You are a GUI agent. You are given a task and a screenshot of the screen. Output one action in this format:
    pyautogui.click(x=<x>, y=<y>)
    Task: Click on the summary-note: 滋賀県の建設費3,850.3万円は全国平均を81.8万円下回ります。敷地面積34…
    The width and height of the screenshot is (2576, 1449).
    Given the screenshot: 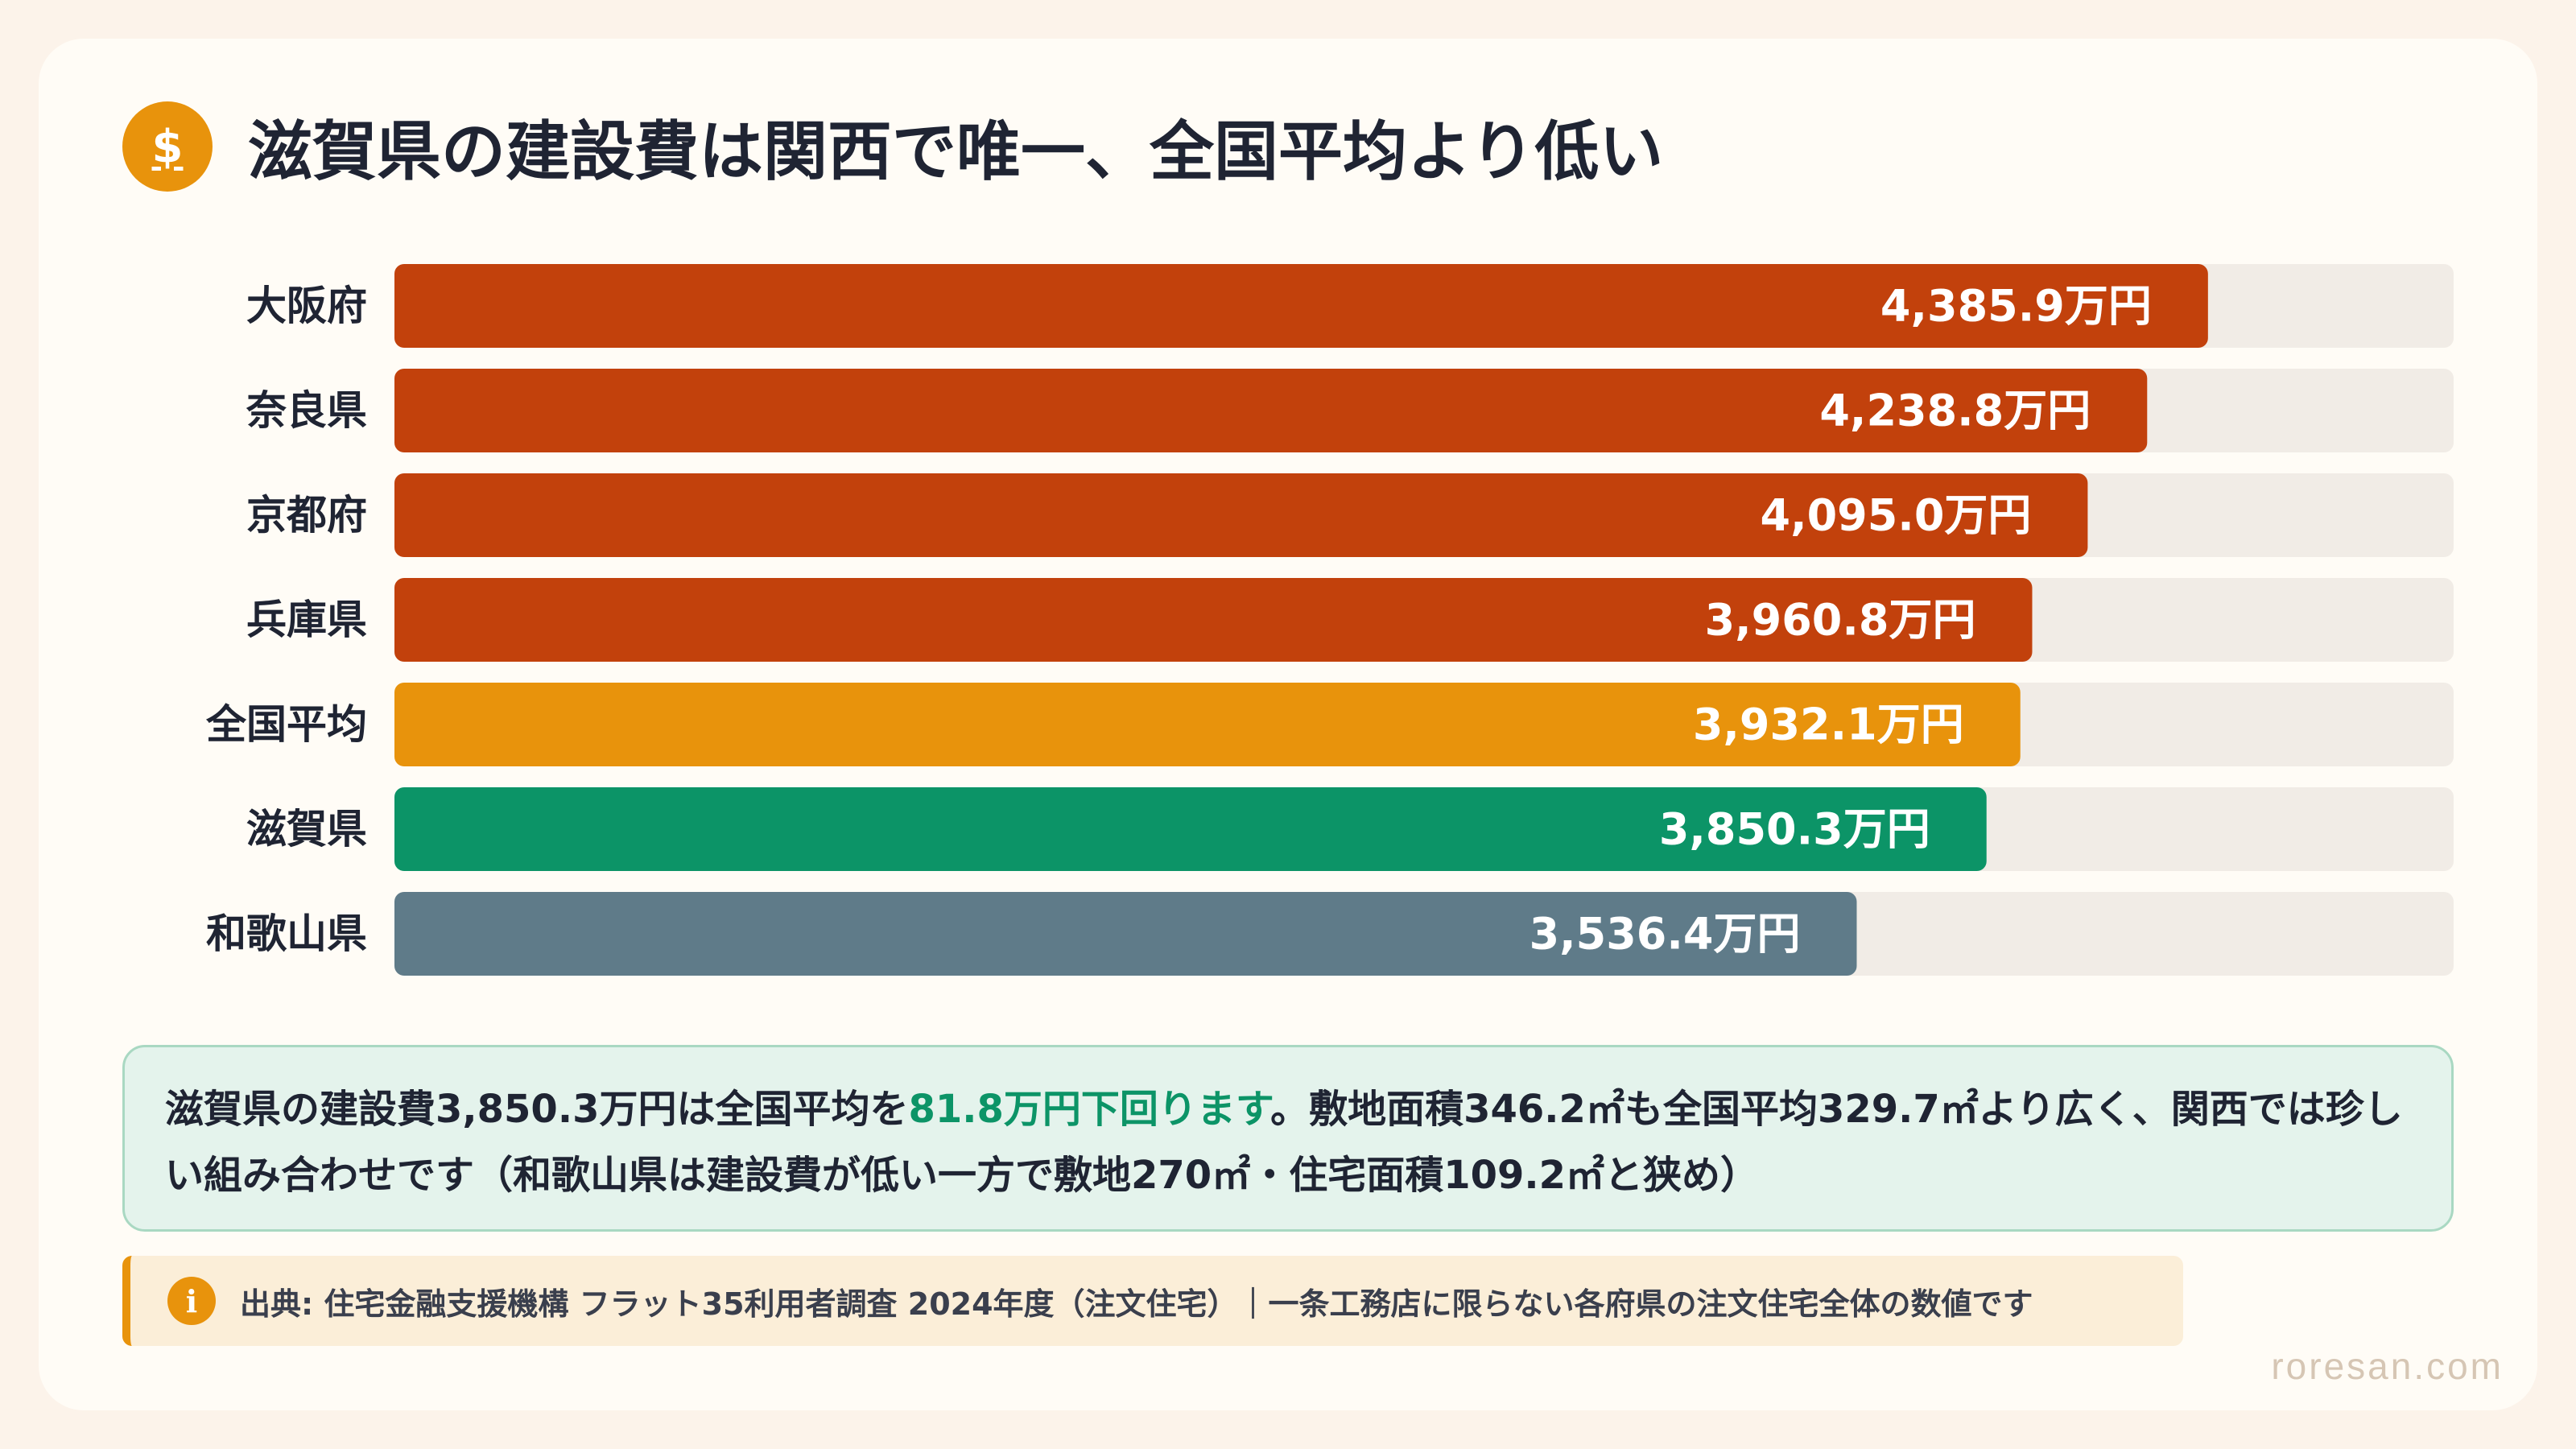 What is the action you would take?
    pyautogui.click(x=1288, y=1138)
    